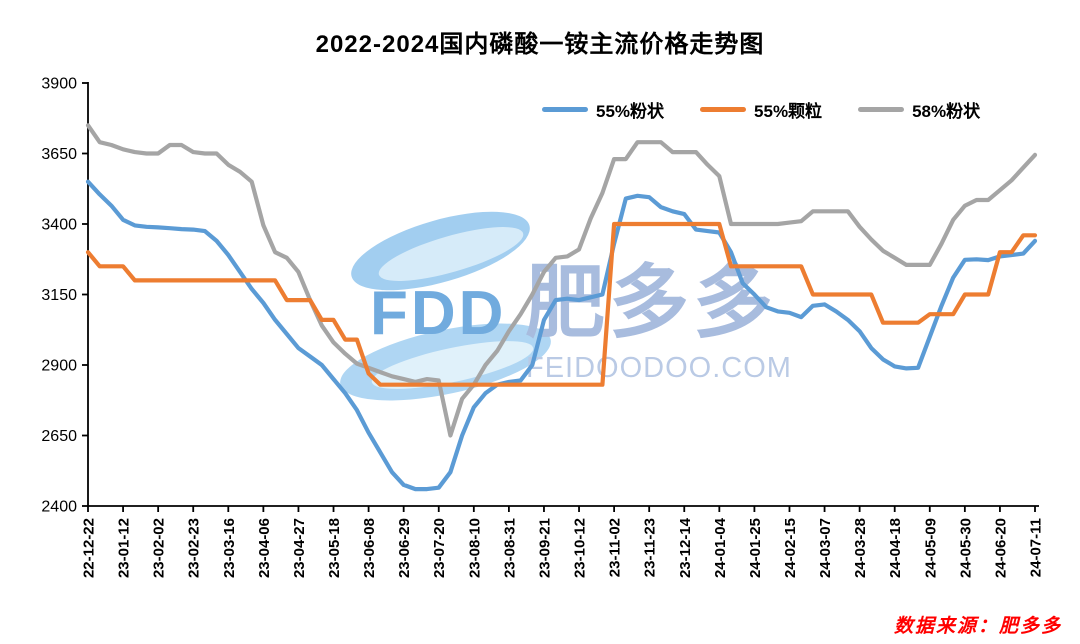 This screenshot has height=644, width=1080. I want to click on x-tick-label: 23-09-21, so click(544, 548).